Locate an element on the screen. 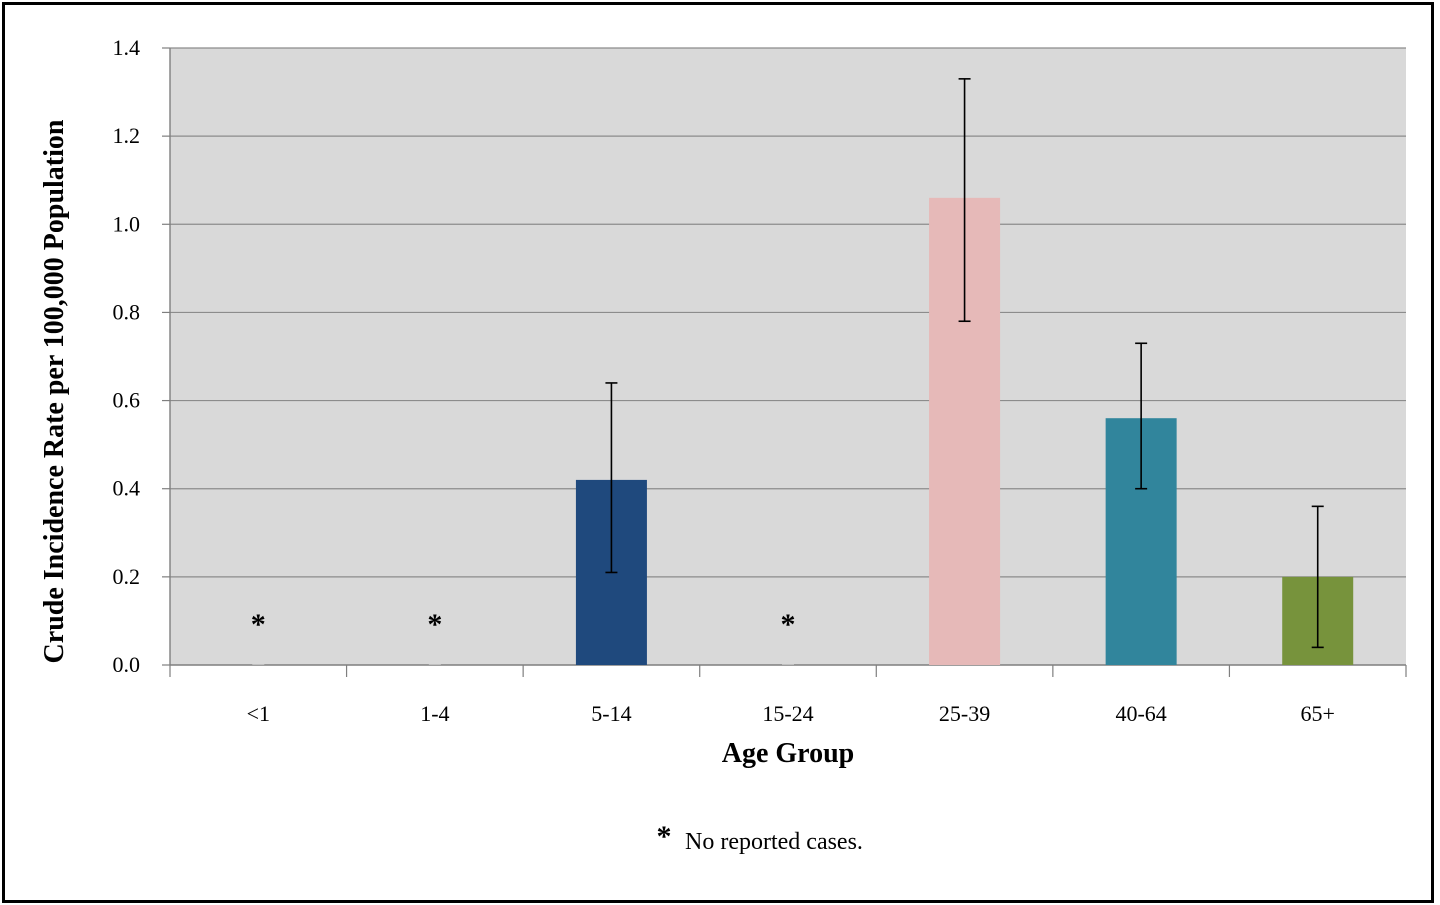 The height and width of the screenshot is (905, 1440). y-tick-label: 1.4 is located at coordinates (127, 47).